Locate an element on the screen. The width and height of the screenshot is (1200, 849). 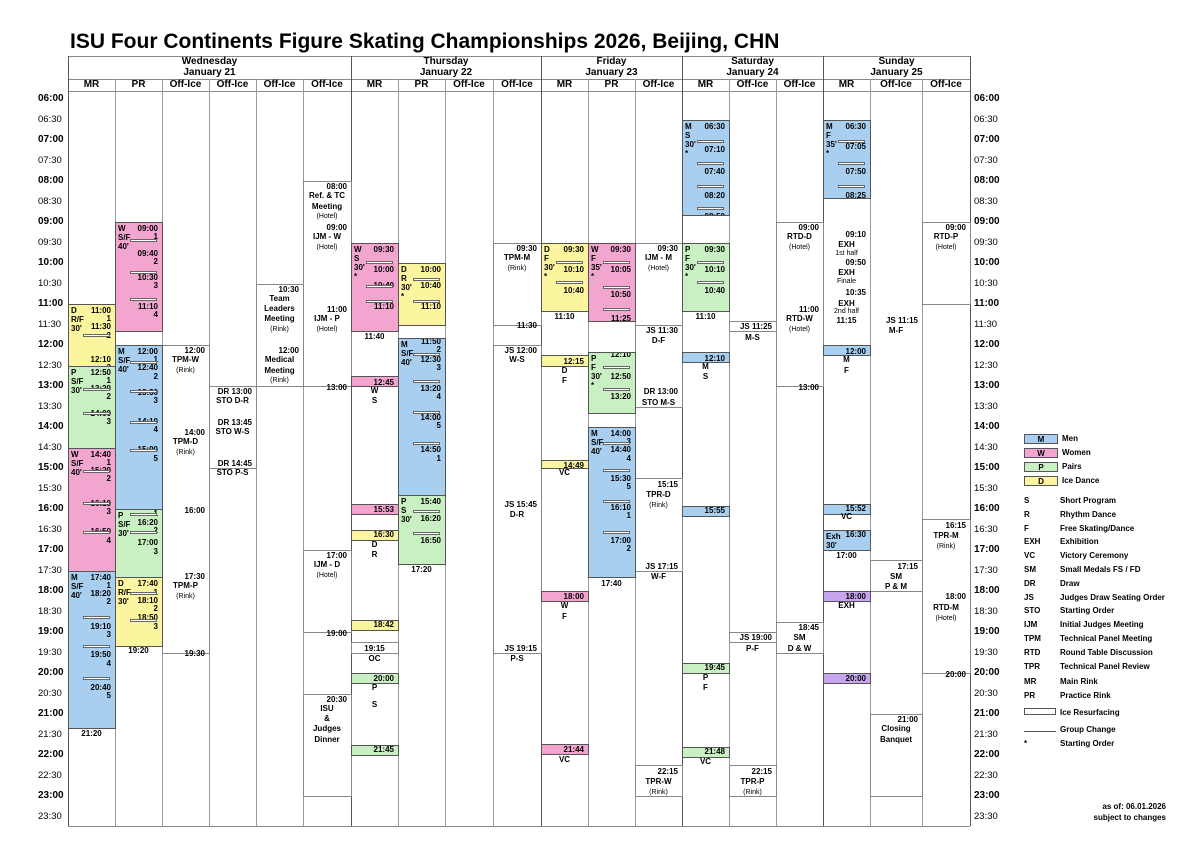
schedule-label: STO P-S is located at coordinates (232, 472).